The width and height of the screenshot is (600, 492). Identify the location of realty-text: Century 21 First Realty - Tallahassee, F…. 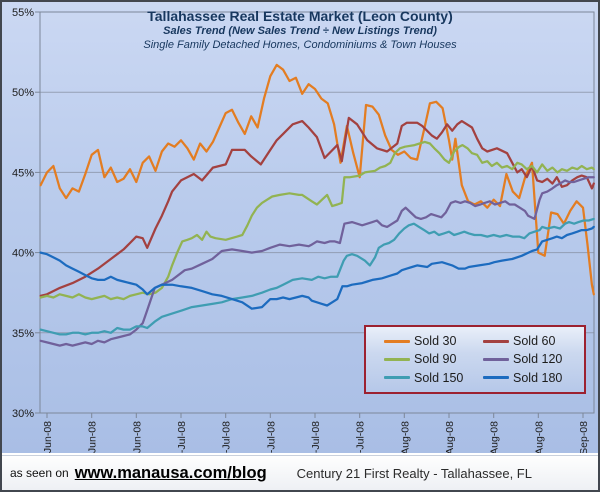
(414, 473).